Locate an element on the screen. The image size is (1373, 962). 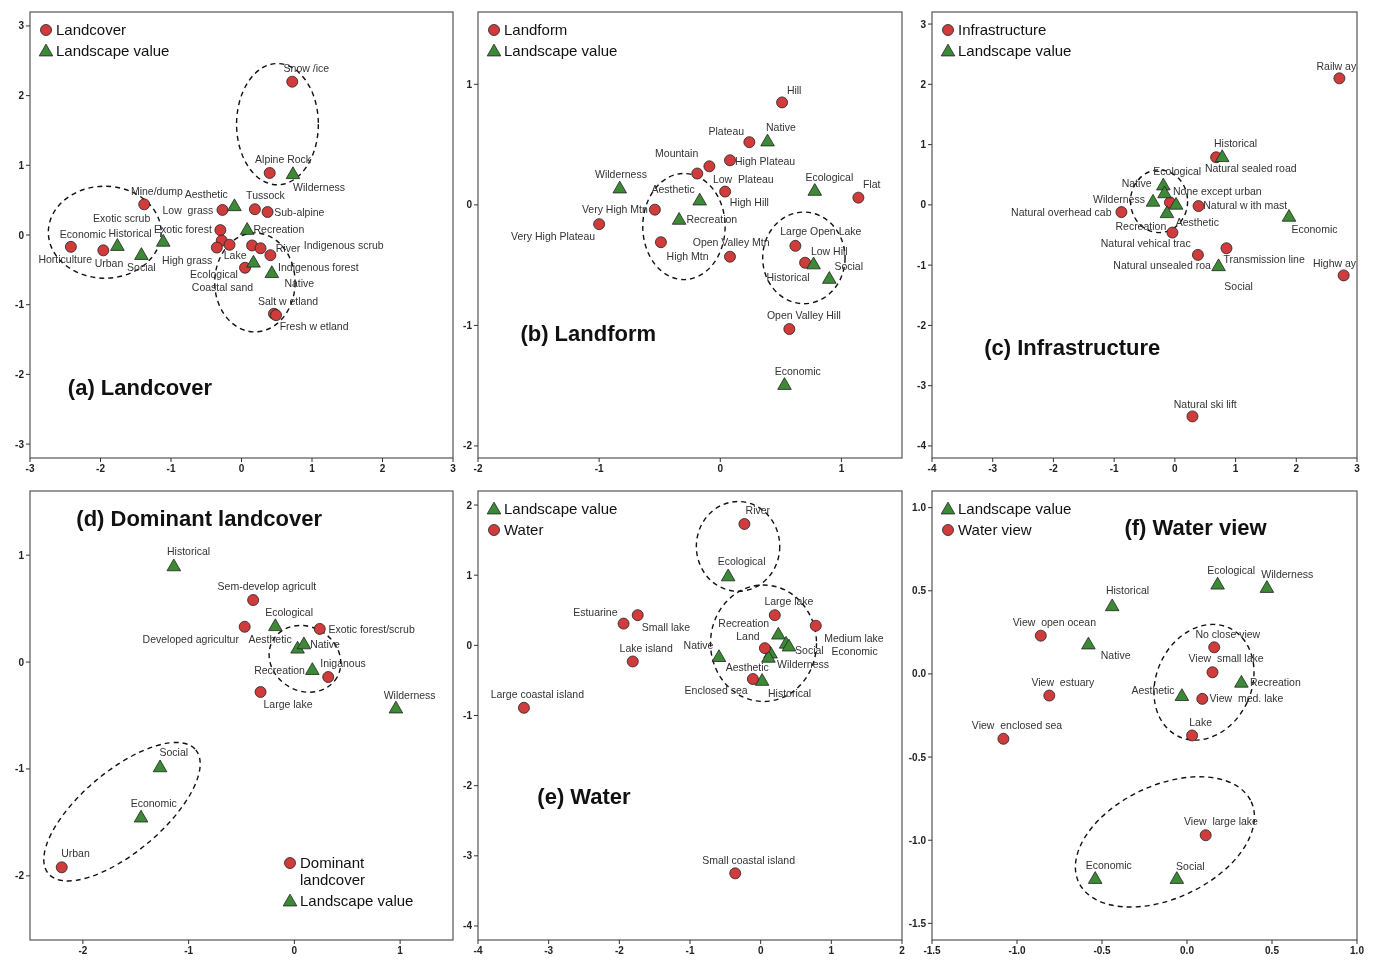
annotation: Flat is located at coordinates (871, 183).